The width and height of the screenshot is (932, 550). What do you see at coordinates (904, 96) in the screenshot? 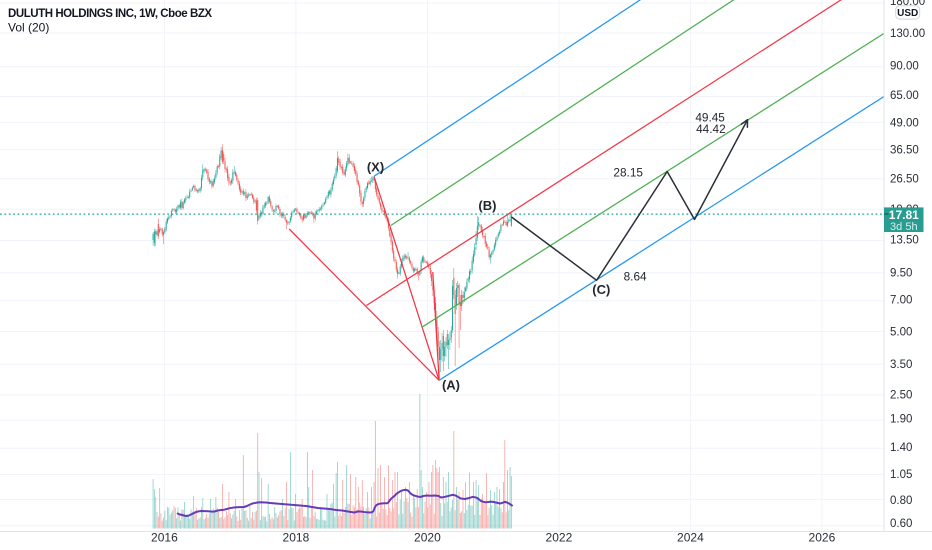
I see `svg-text: 65.00` at bounding box center [904, 96].